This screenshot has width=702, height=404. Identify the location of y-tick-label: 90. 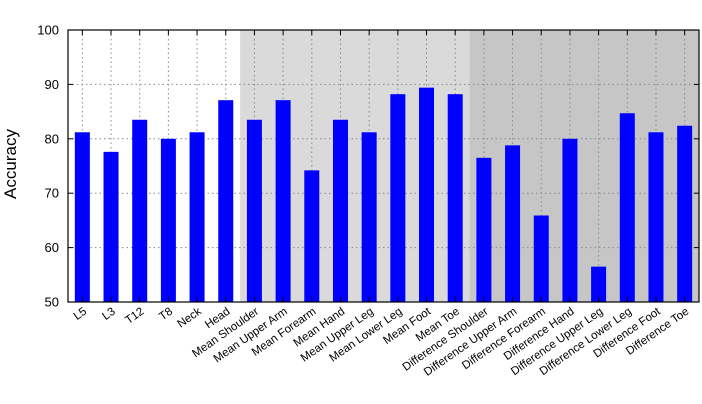
(52, 84).